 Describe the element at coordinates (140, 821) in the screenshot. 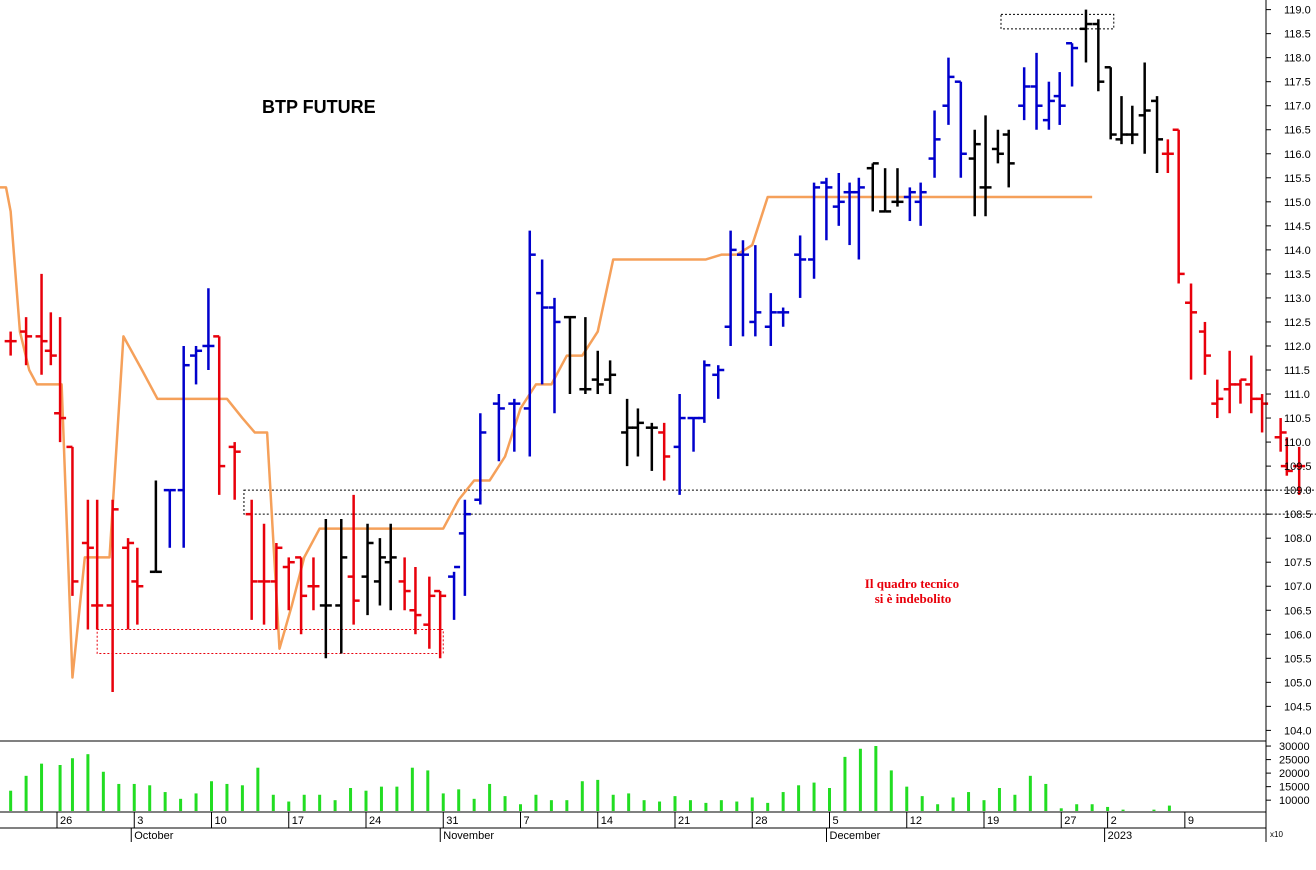

I see `day-label: 3` at that location.